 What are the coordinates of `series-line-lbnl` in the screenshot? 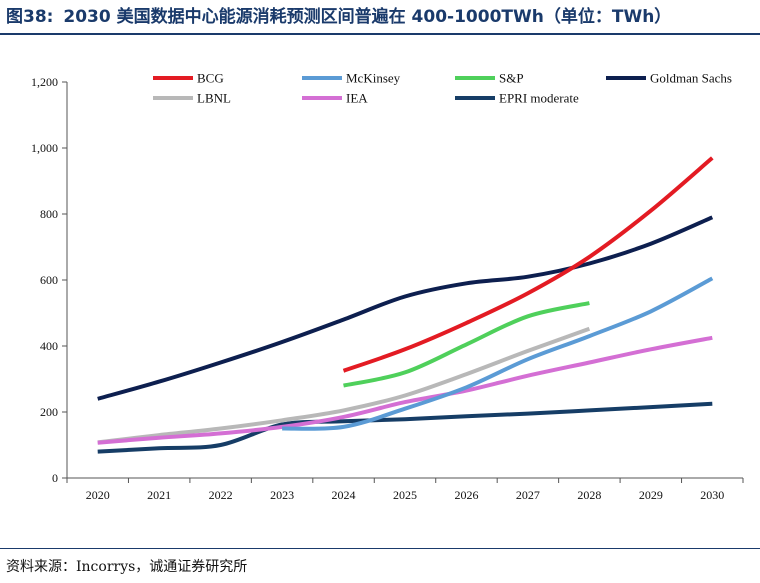 It's located at (344, 385).